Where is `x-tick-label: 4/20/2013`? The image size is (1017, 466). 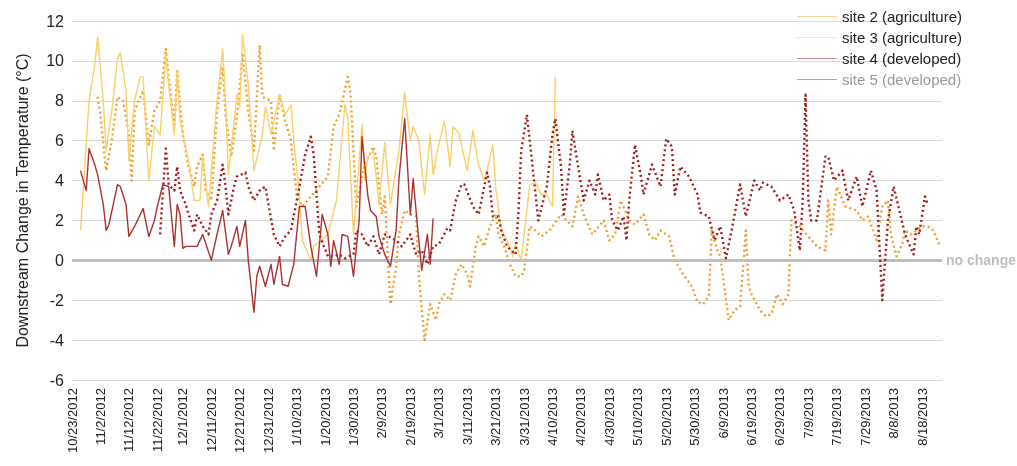
x-tick-label: 4/20/2013 is located at coordinates (581, 417).